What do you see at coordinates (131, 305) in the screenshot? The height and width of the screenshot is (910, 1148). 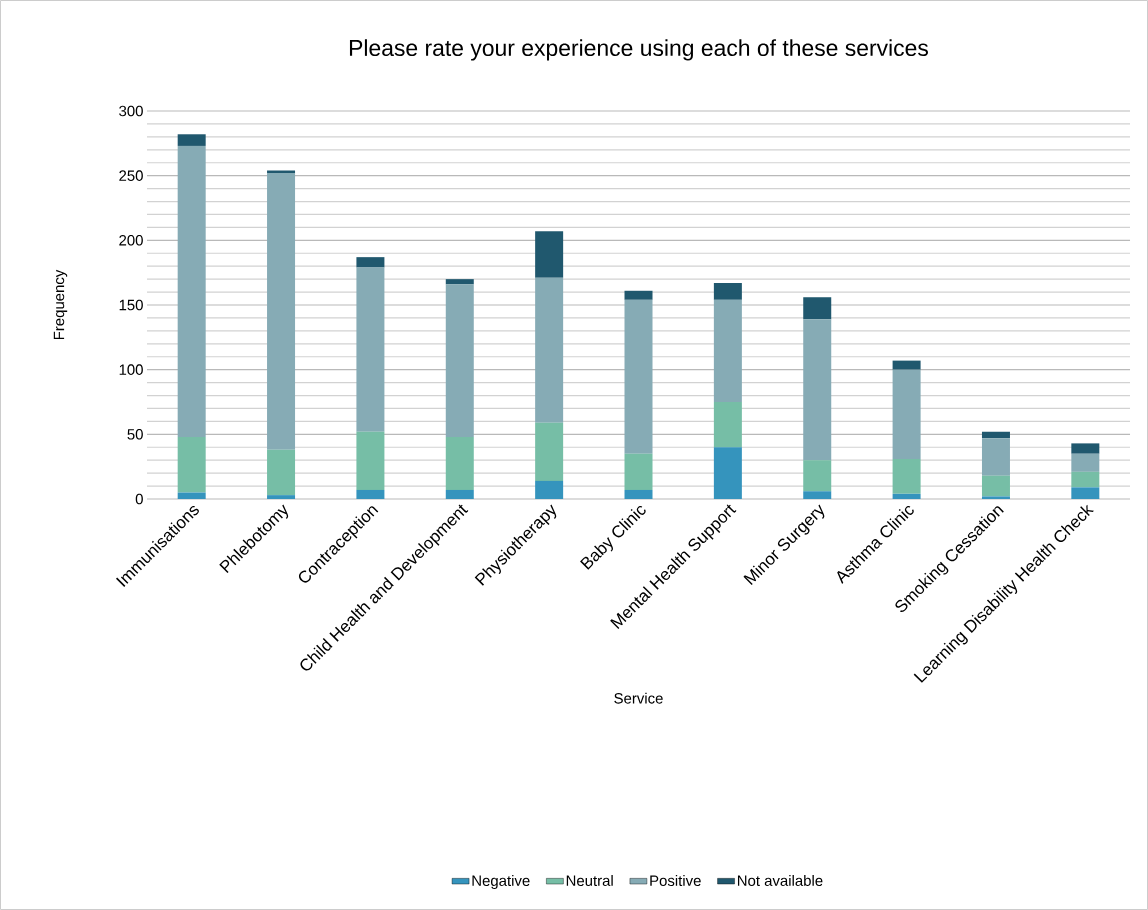 I see `y-tick-label: 150` at bounding box center [131, 305].